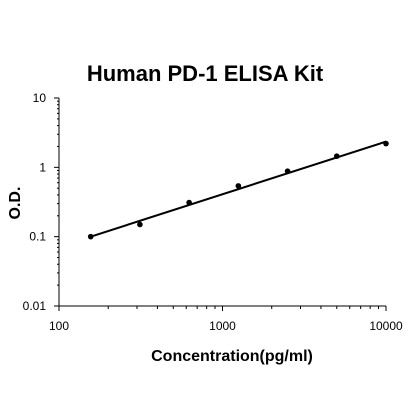 This screenshot has height=420, width=420. Describe the element at coordinates (59, 326) in the screenshot. I see `x-tick-label: 100` at that location.